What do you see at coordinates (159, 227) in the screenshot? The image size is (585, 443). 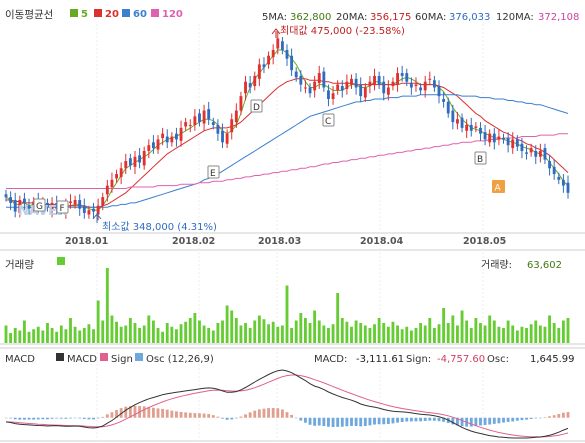 I see `min-value-label: 최소값 348,000 (4.31%)` at bounding box center [159, 227].